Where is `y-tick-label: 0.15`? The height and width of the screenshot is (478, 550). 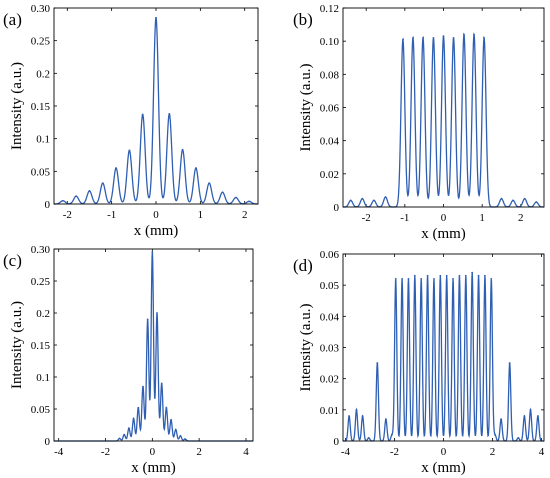
y-tick-label: 0.15 is located at coordinates (41, 107).